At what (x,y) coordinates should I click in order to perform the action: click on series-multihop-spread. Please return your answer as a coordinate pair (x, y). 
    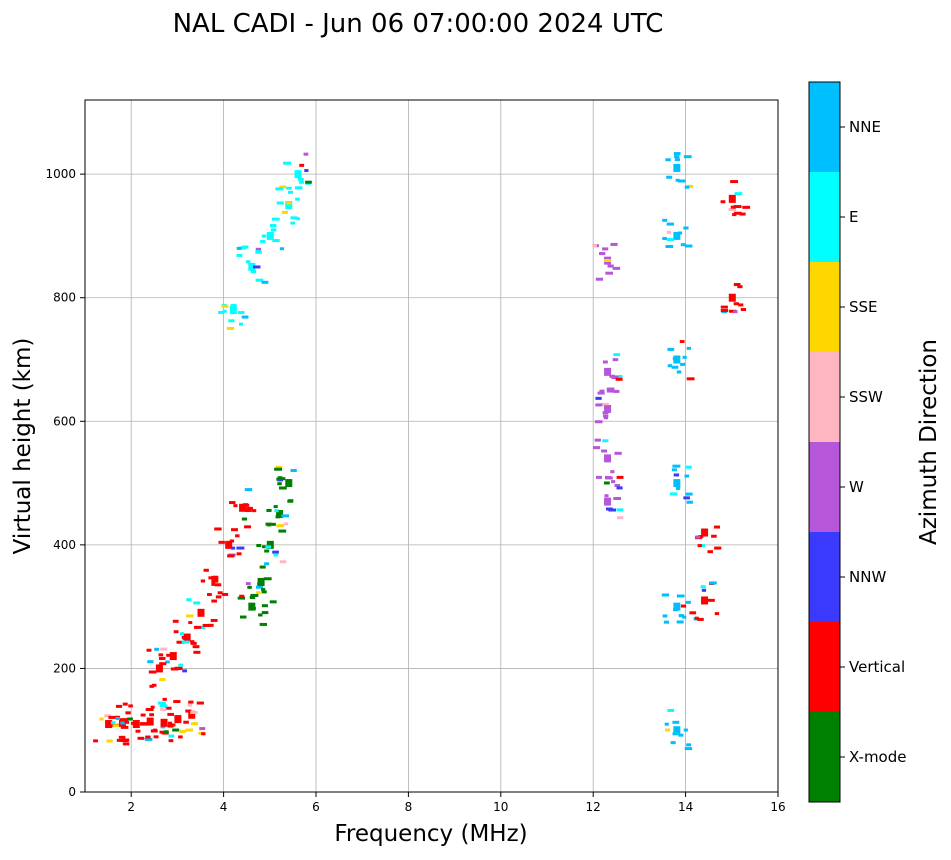
    Looking at the image, I should click on (265, 241).